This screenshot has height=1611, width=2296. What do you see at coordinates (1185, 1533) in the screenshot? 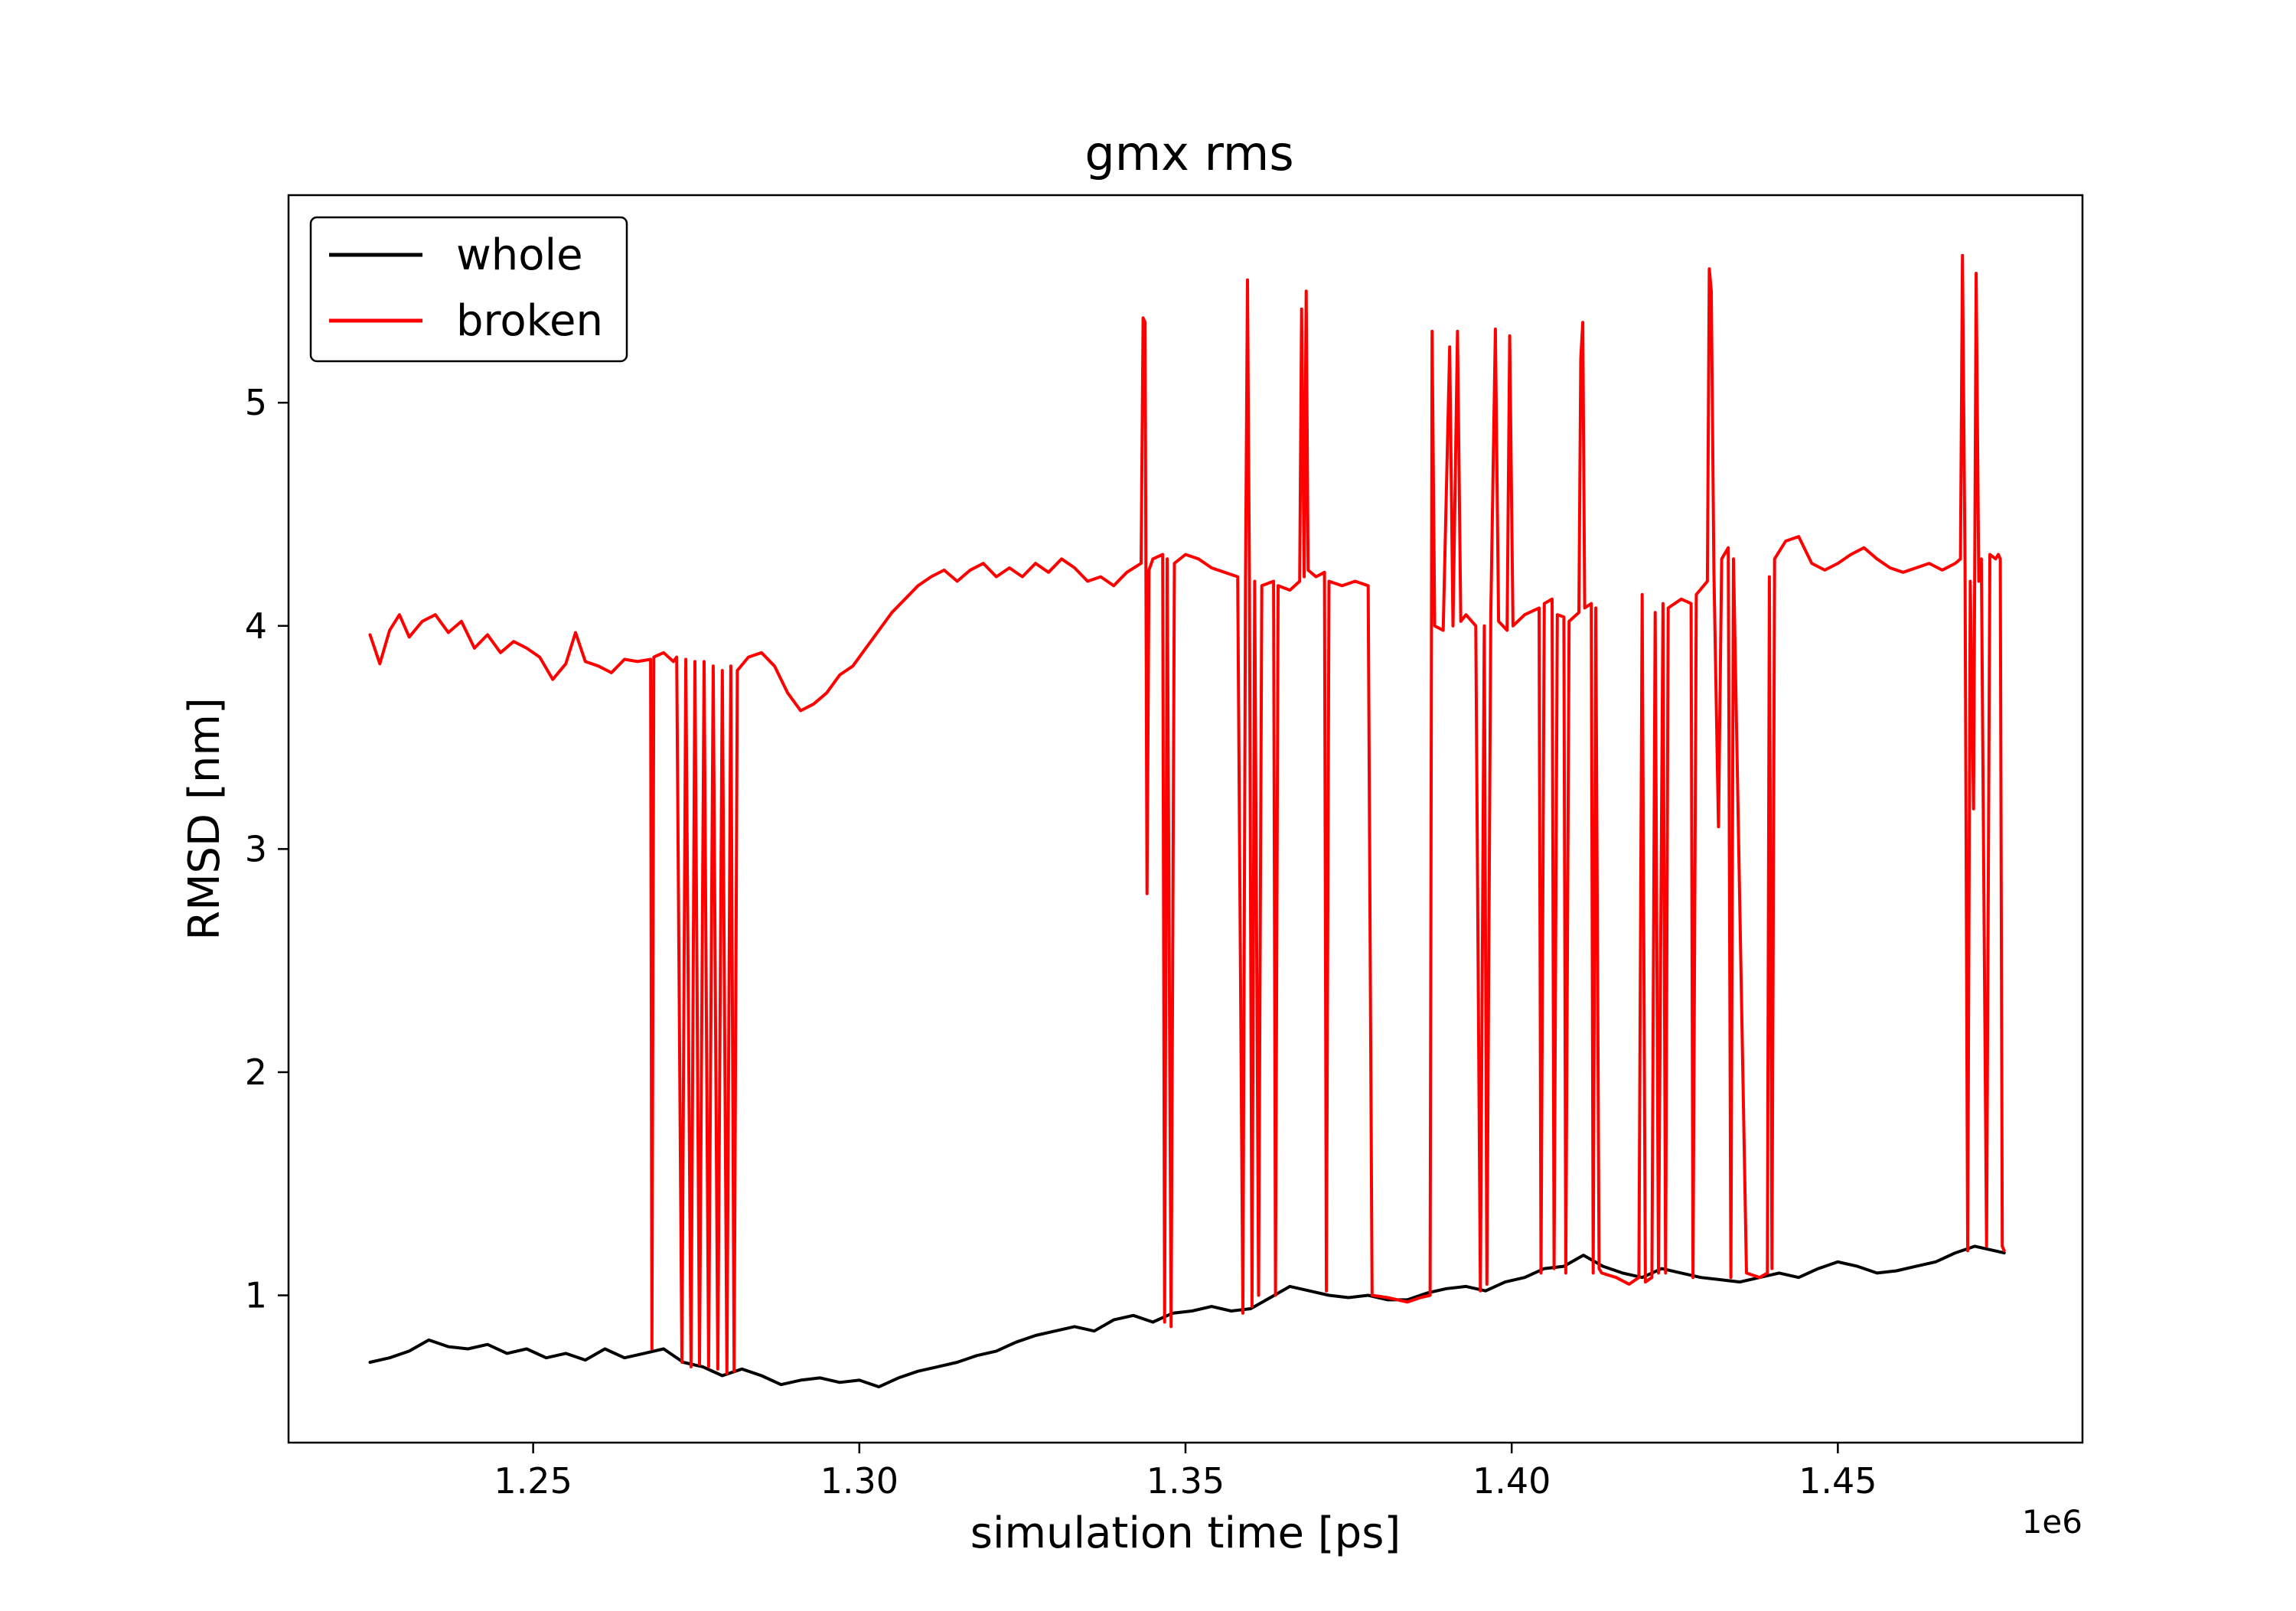
I see `x-axis-label: simulation time [ps]` at bounding box center [1185, 1533].